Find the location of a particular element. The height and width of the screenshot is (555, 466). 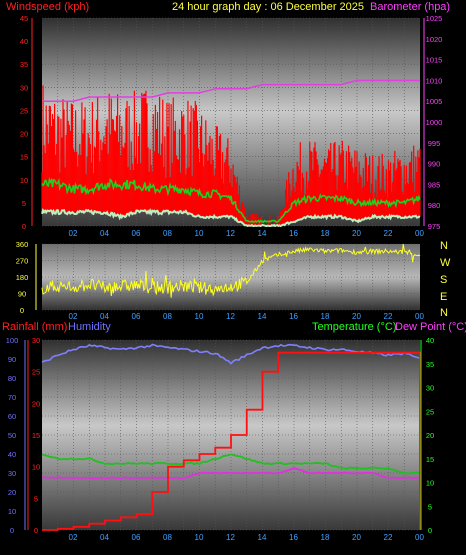

y-tick-label: 60 is located at coordinates (12, 416).